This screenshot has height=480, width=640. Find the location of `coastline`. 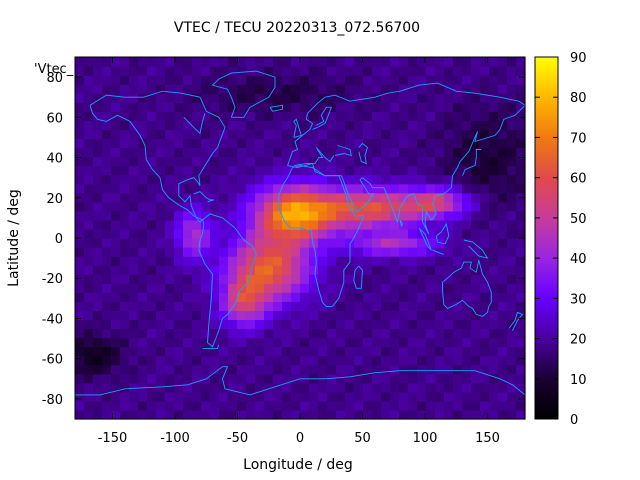

coastline is located at coordinates (425, 239).